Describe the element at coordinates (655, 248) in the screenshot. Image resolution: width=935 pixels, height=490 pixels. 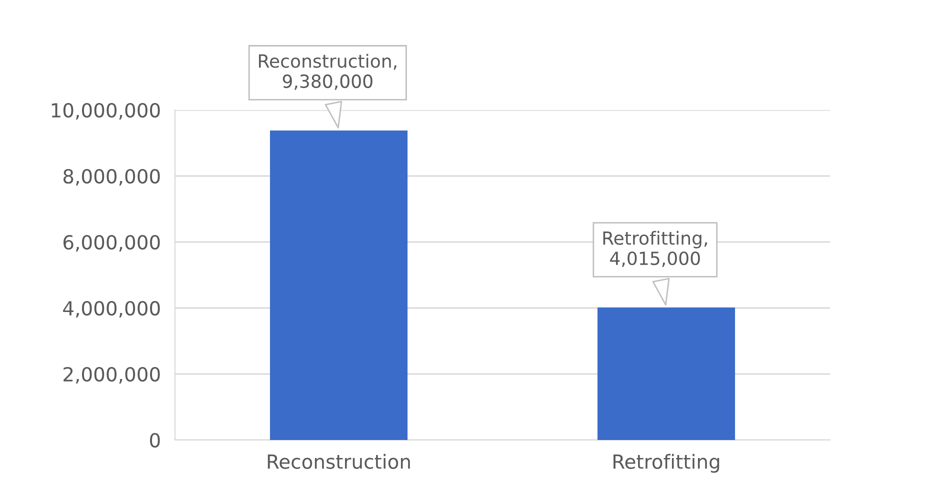
I see `data-label: Retrofitting, 4,015,000` at that location.